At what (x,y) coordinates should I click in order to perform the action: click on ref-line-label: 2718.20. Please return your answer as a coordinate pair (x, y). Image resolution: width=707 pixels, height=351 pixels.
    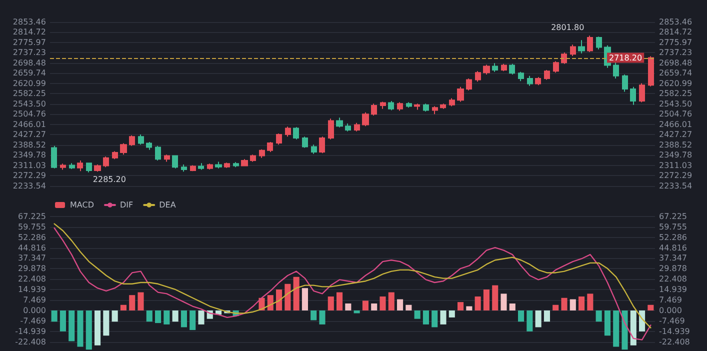
    Looking at the image, I should click on (625, 57).